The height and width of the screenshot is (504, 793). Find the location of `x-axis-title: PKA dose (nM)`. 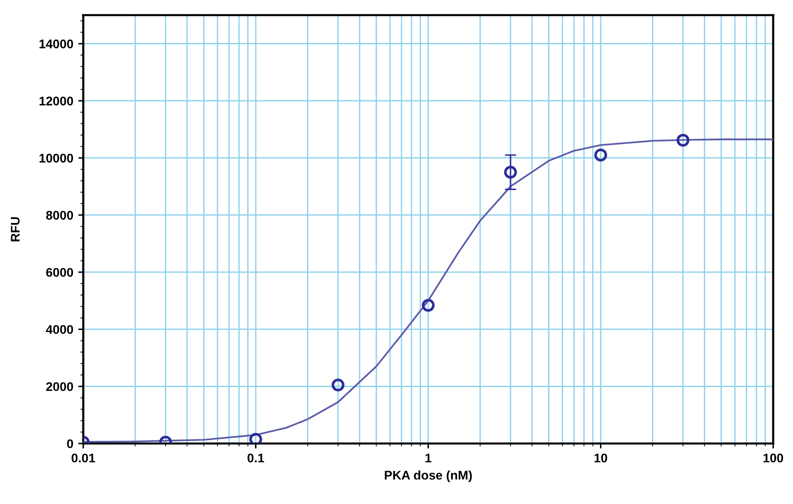

x-axis-title: PKA dose (nM) is located at coordinates (428, 476).